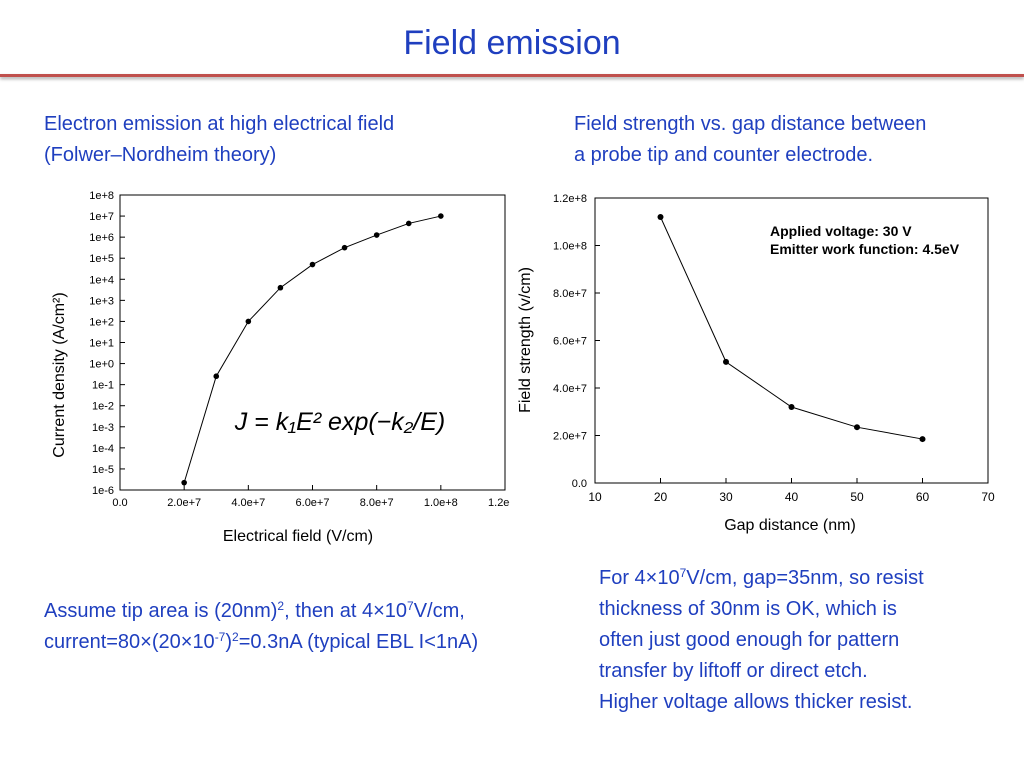 This screenshot has width=1024, height=768. I want to click on plot-frame, so click(312, 342).